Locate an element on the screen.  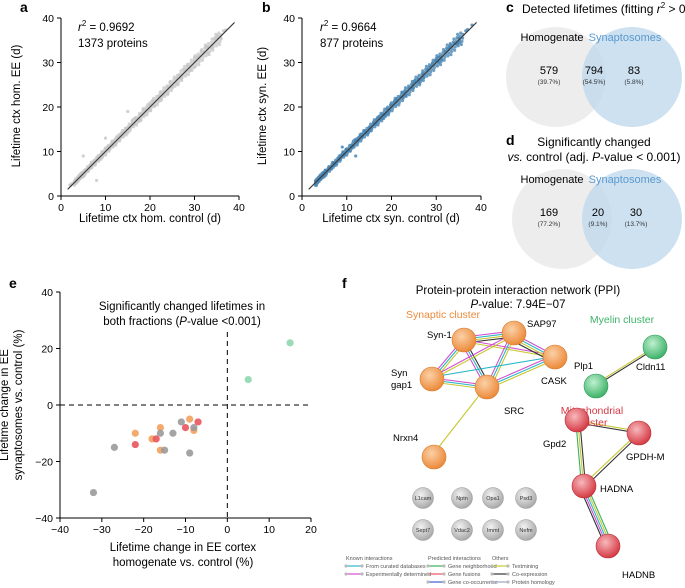
panel-f-pvalue: P-value: 7.94E−07 is located at coordinates (518, 305).